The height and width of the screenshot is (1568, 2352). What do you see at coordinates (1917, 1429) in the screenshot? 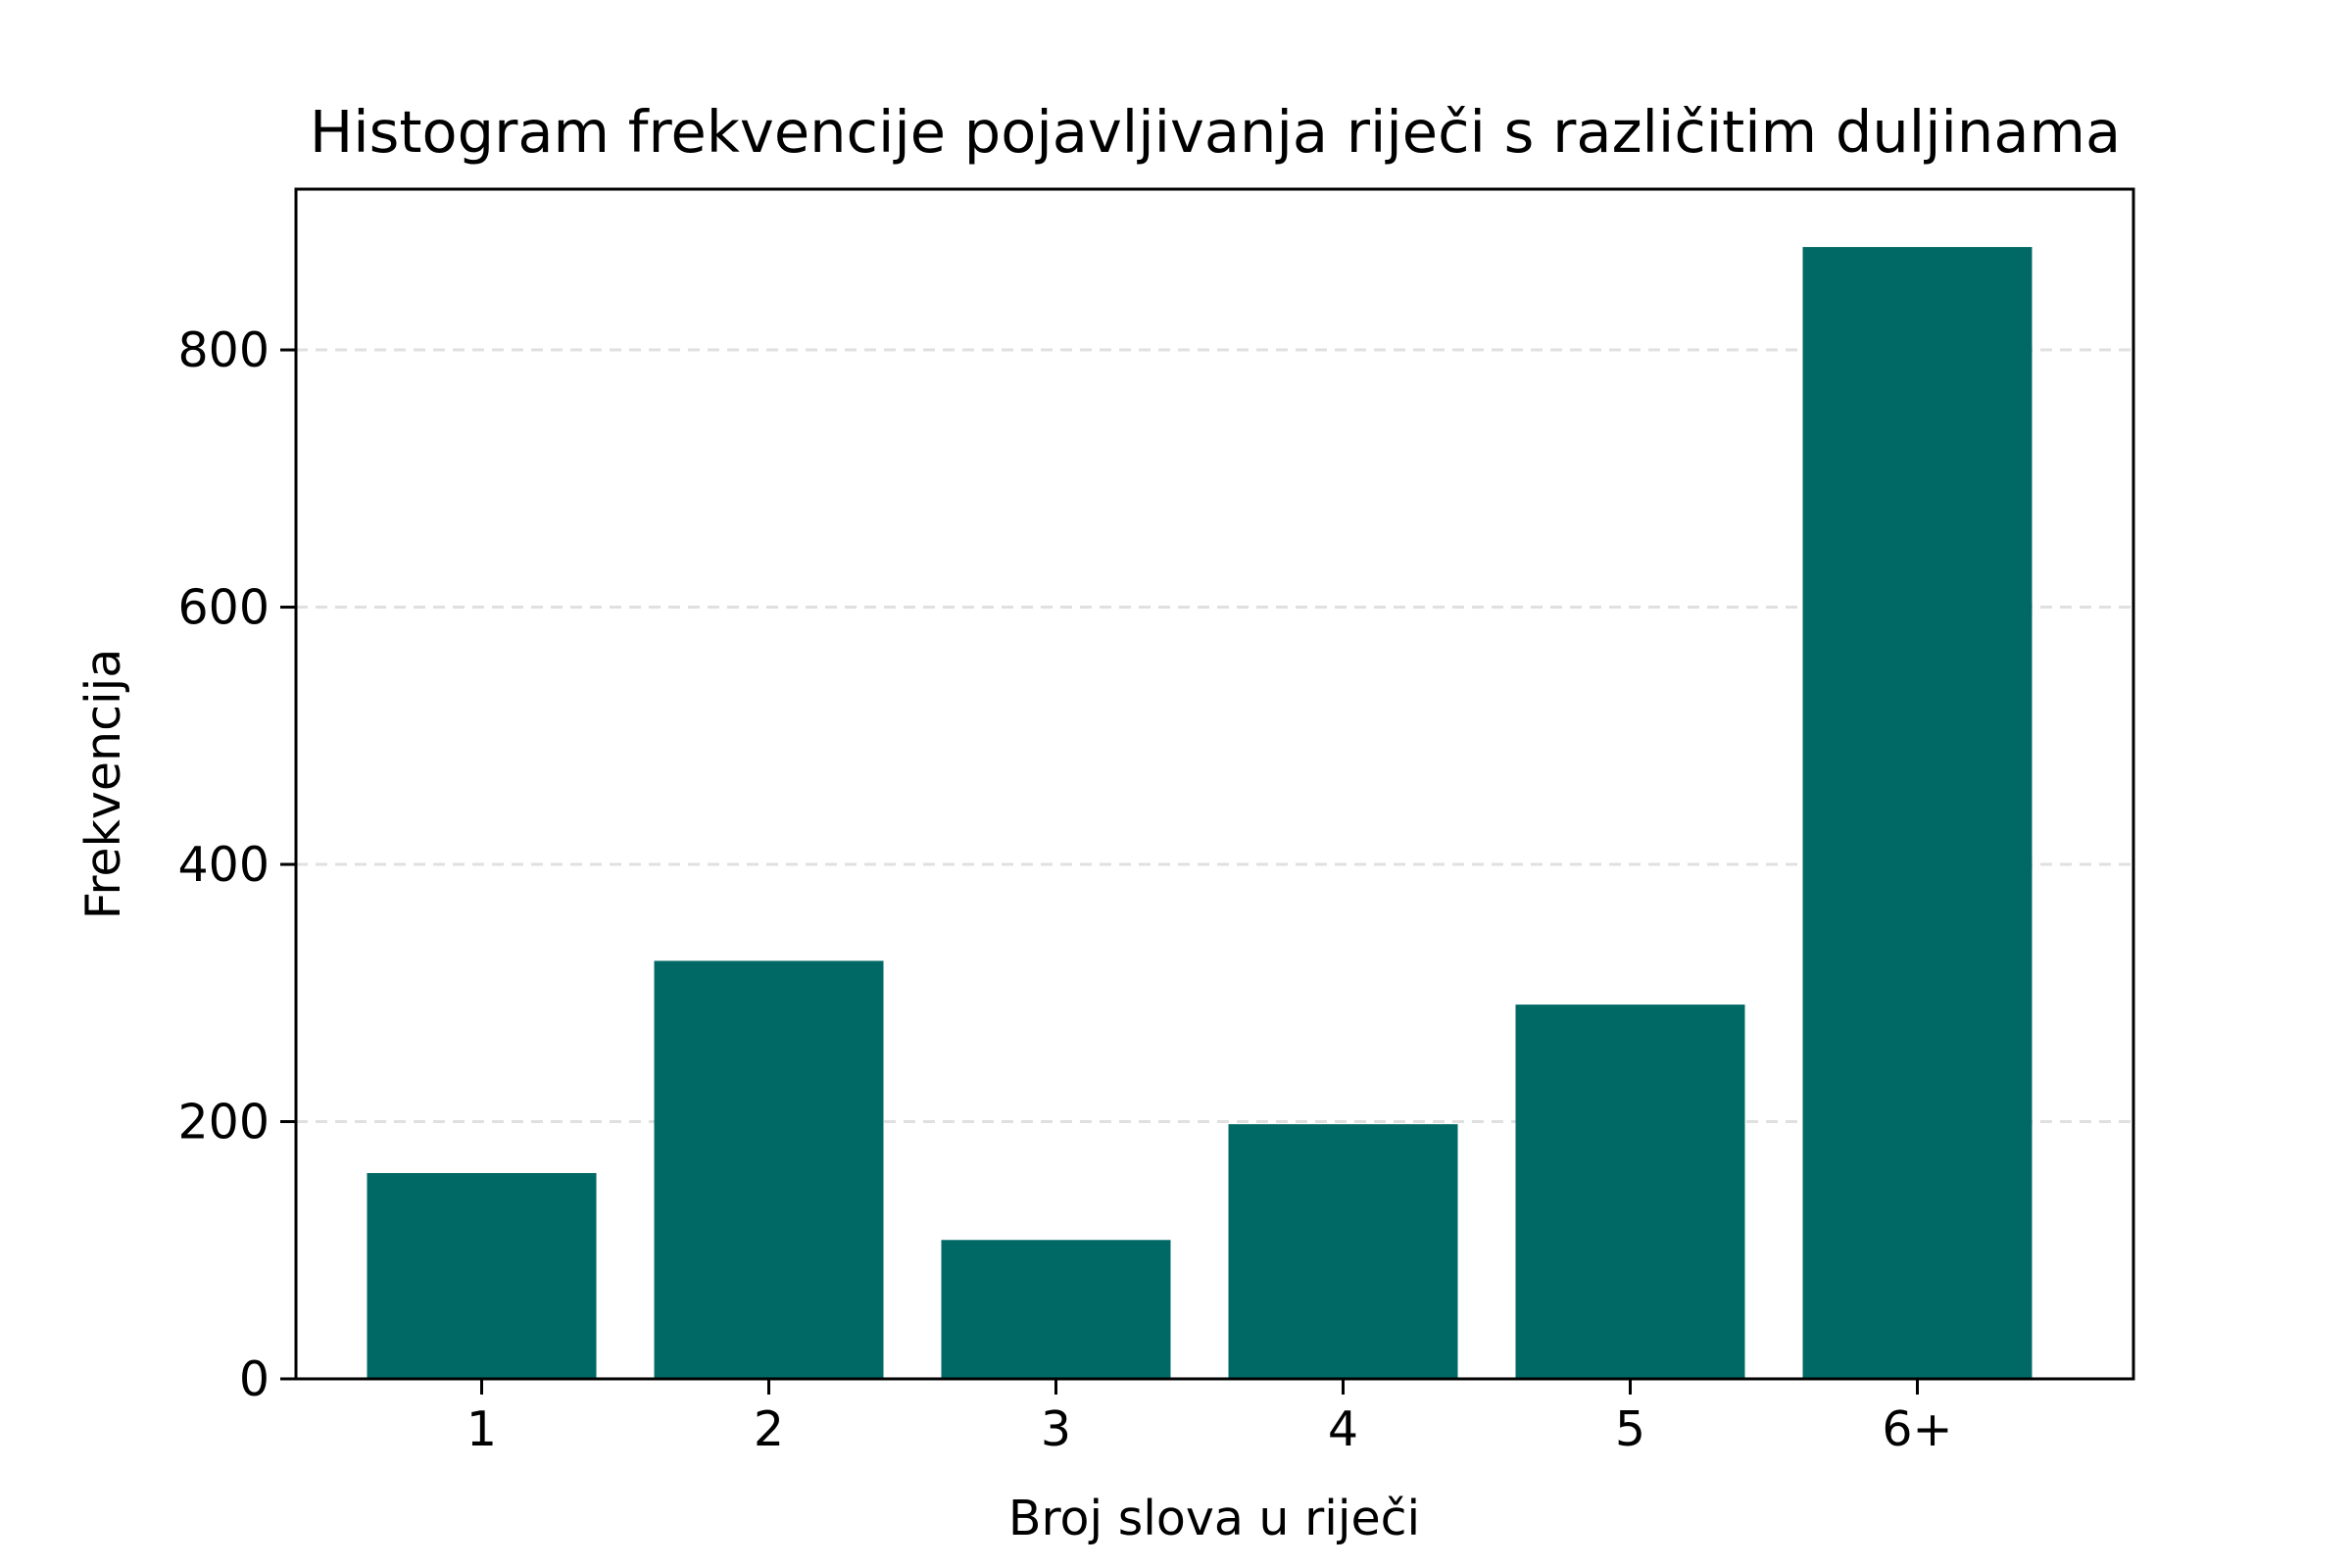
I see `x-tick-label: 6+` at bounding box center [1917, 1429].